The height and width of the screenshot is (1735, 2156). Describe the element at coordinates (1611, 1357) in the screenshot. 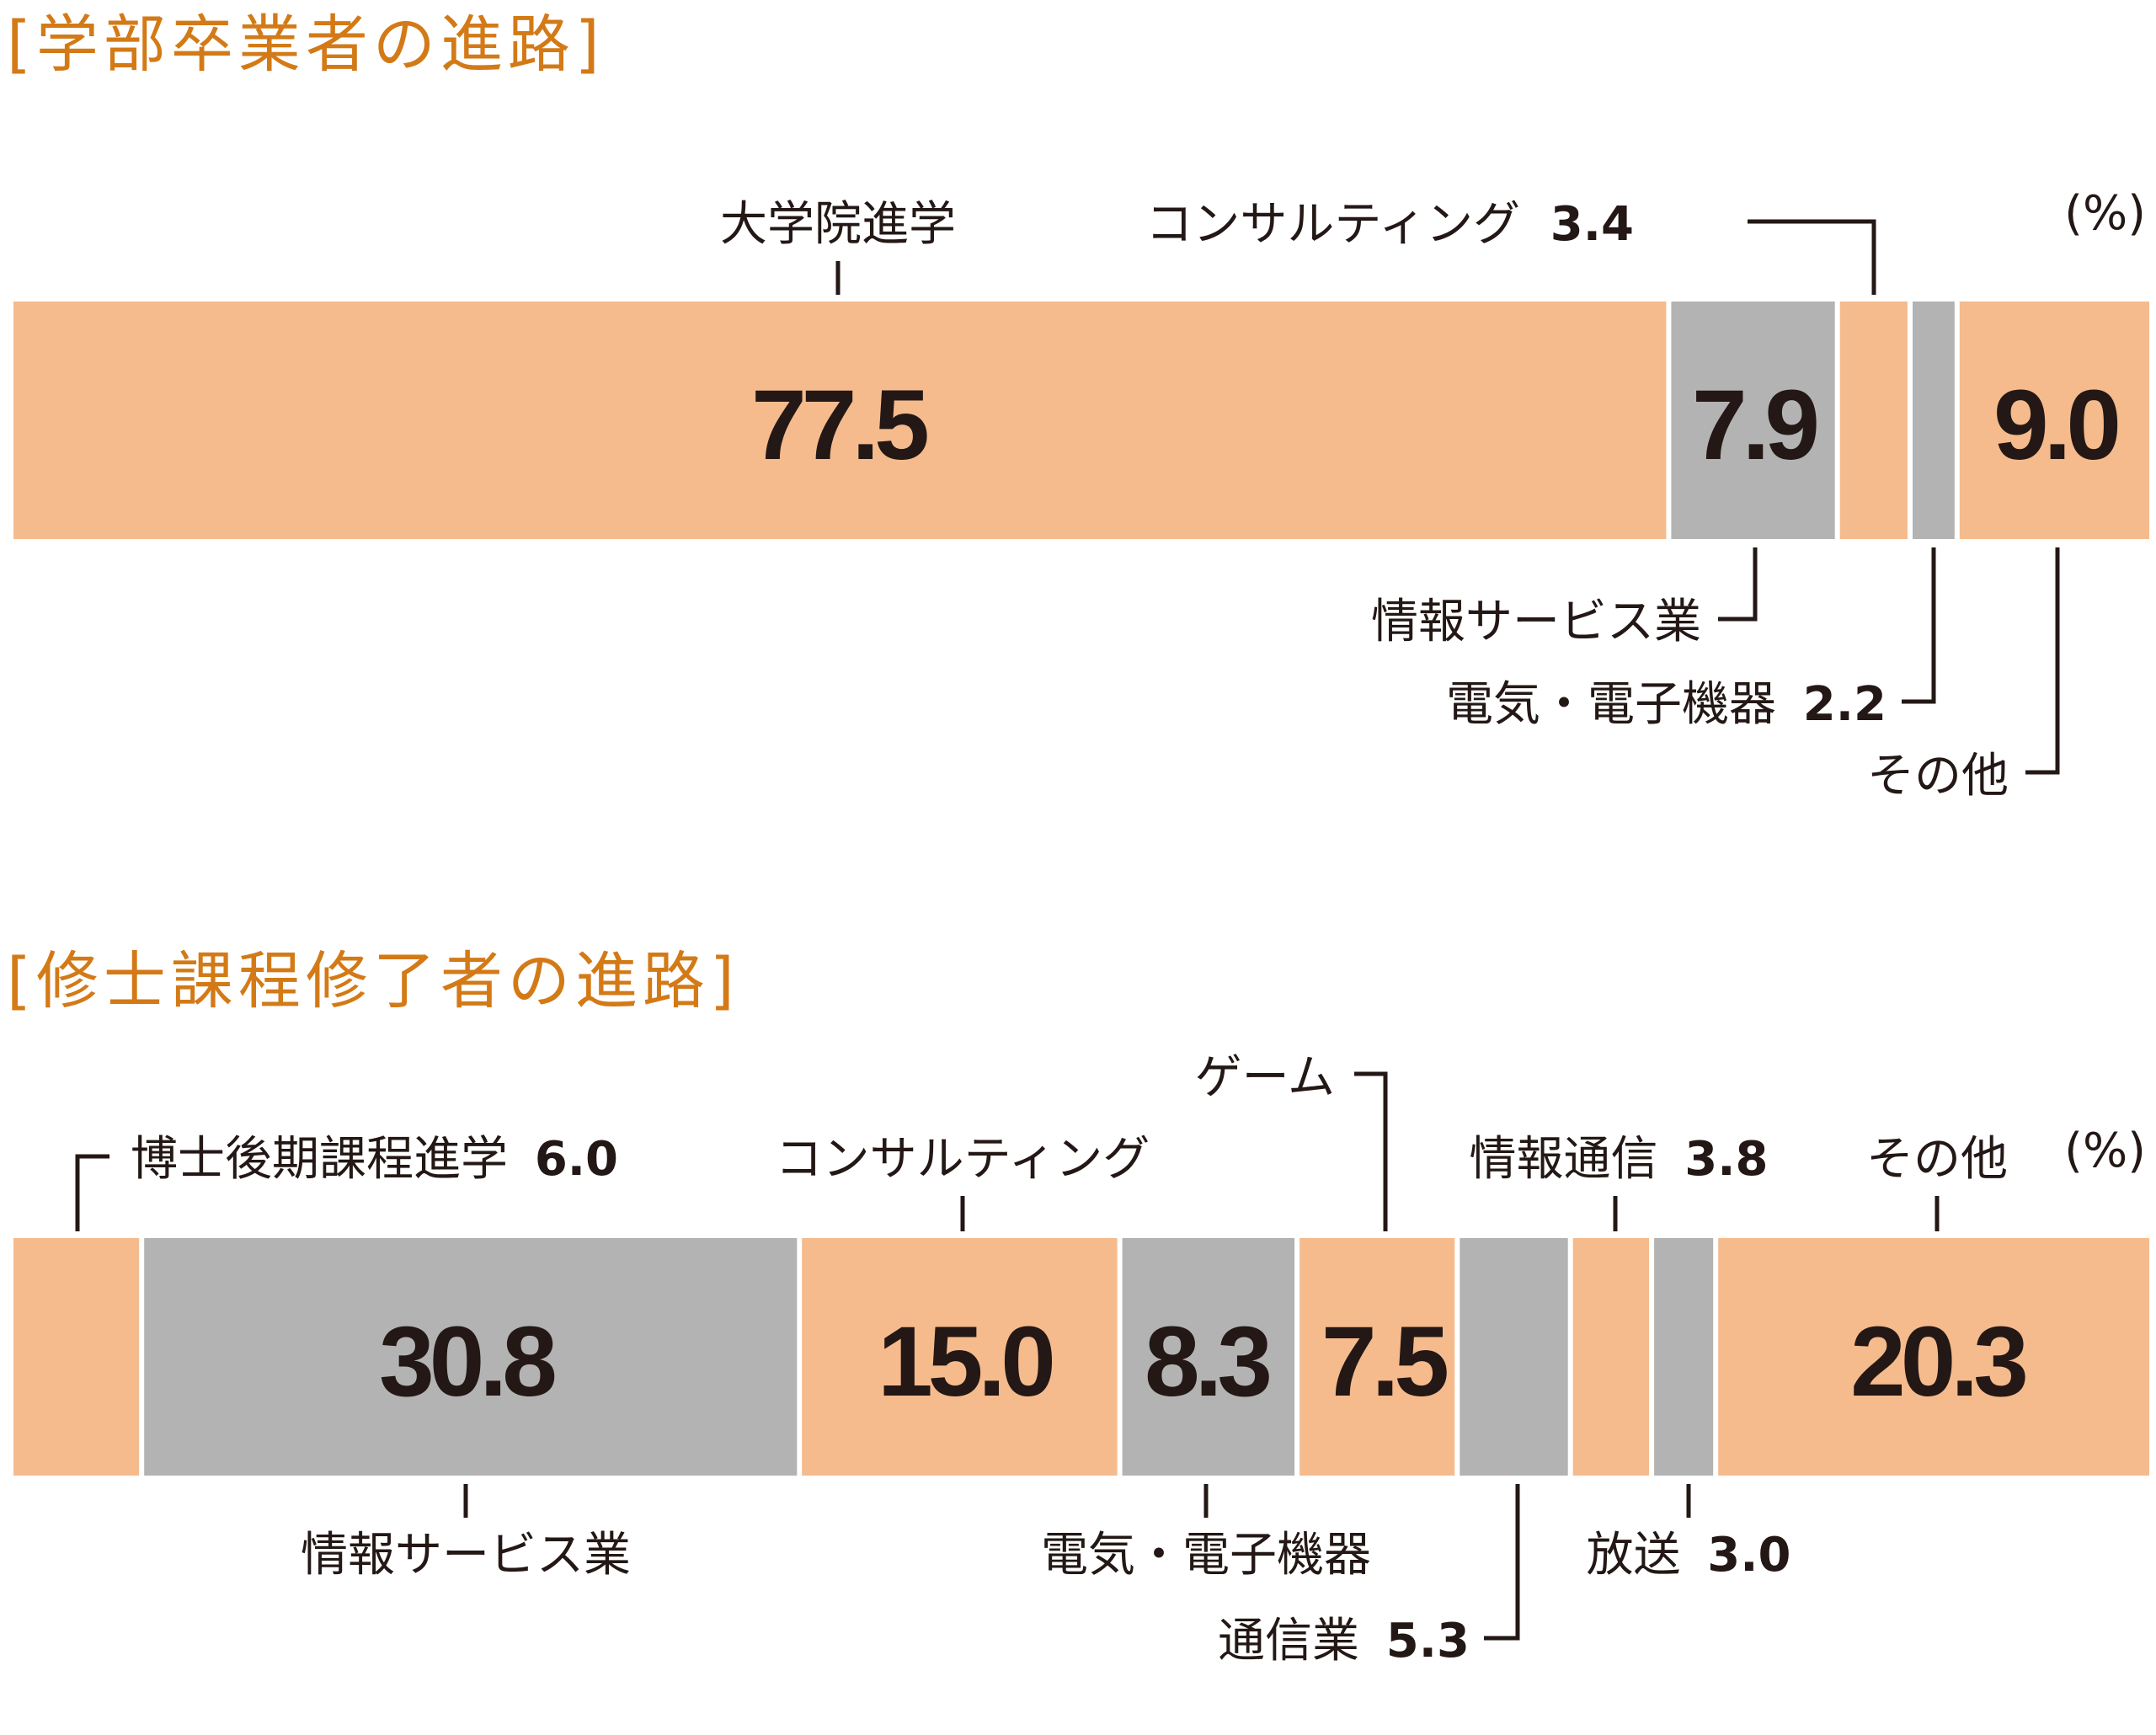

I see `chart2-bar-ict` at that location.